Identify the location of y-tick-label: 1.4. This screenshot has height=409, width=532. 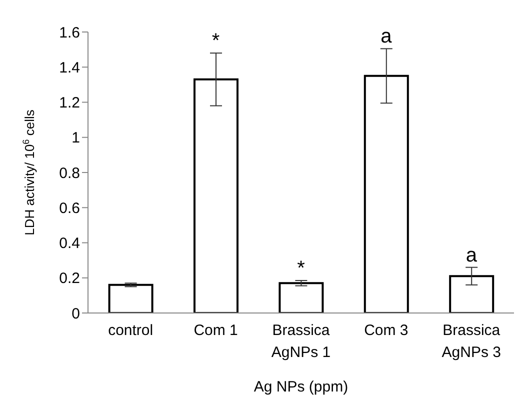
(69, 67).